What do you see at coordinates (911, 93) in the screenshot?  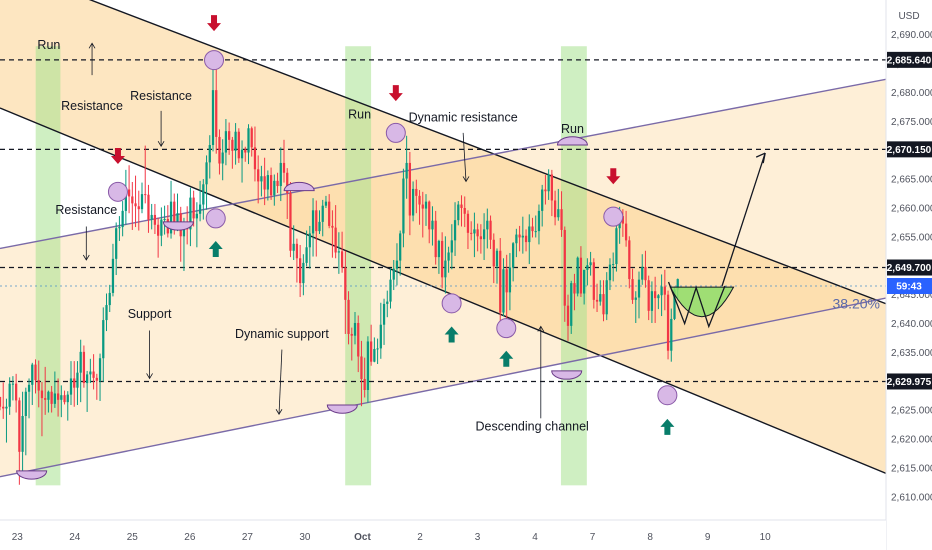 I see `price-tick-label: 2,680.000` at bounding box center [911, 93].